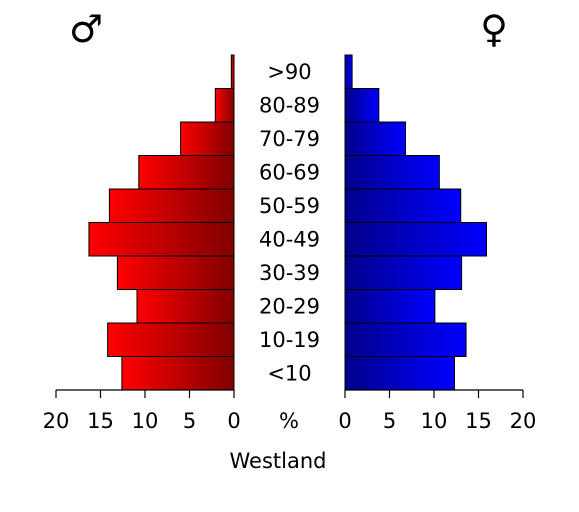 The width and height of the screenshot is (579, 512). I want to click on age-label: 50-59, so click(289, 206).